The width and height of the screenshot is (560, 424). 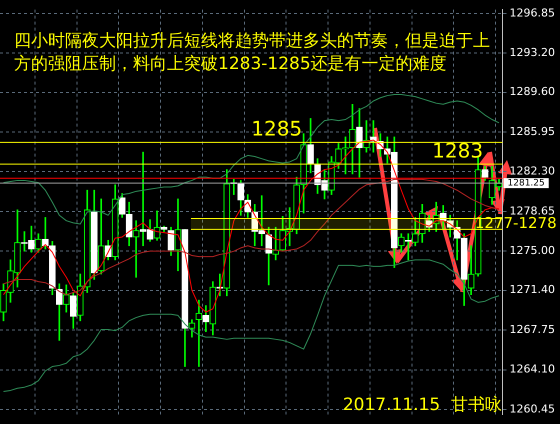 I want to click on y-tick-label: 1267.75, so click(x=533, y=329).